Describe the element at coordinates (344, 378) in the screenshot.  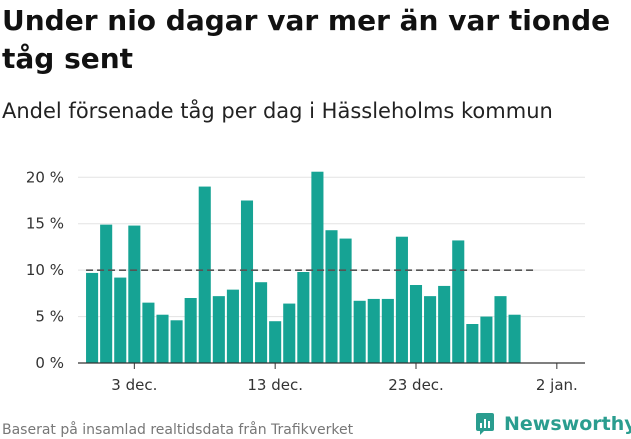
I see `x-axis-ticks: 3 dec. 13 dec. 23 dec. 2 jan.` at that location.